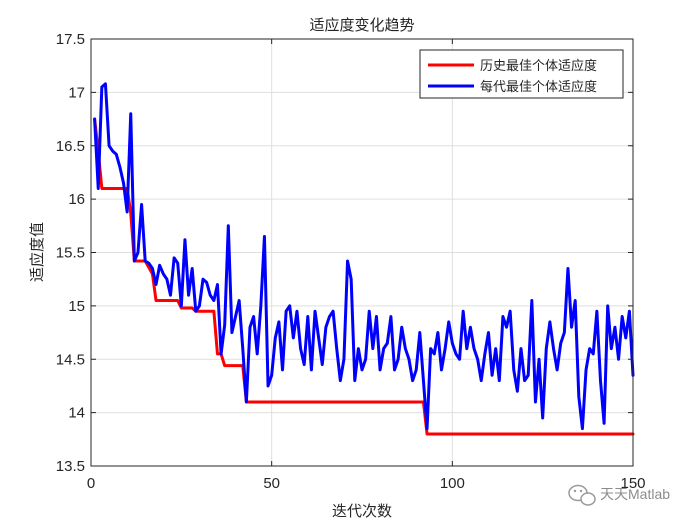  I want to click on legend: 历史最佳个体适应度 每代最佳个体适应度, so click(521, 74).